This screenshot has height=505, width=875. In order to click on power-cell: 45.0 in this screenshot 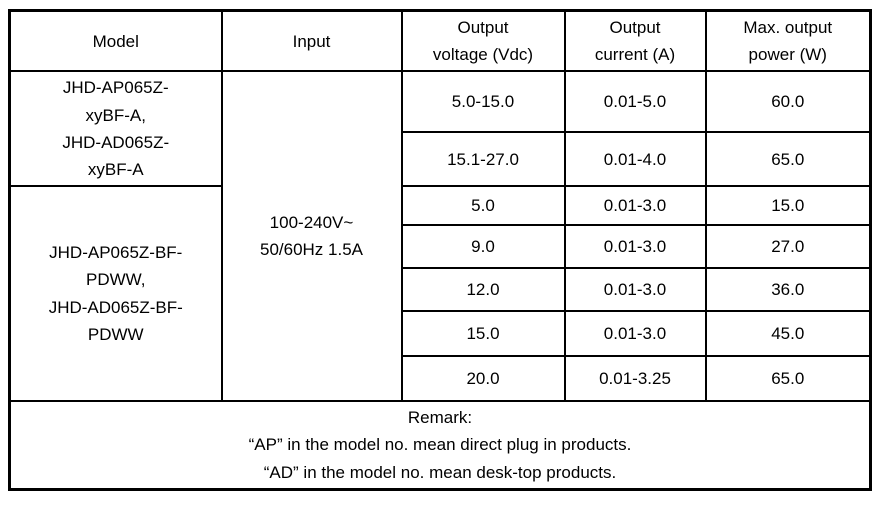, I will do `click(788, 334)`.